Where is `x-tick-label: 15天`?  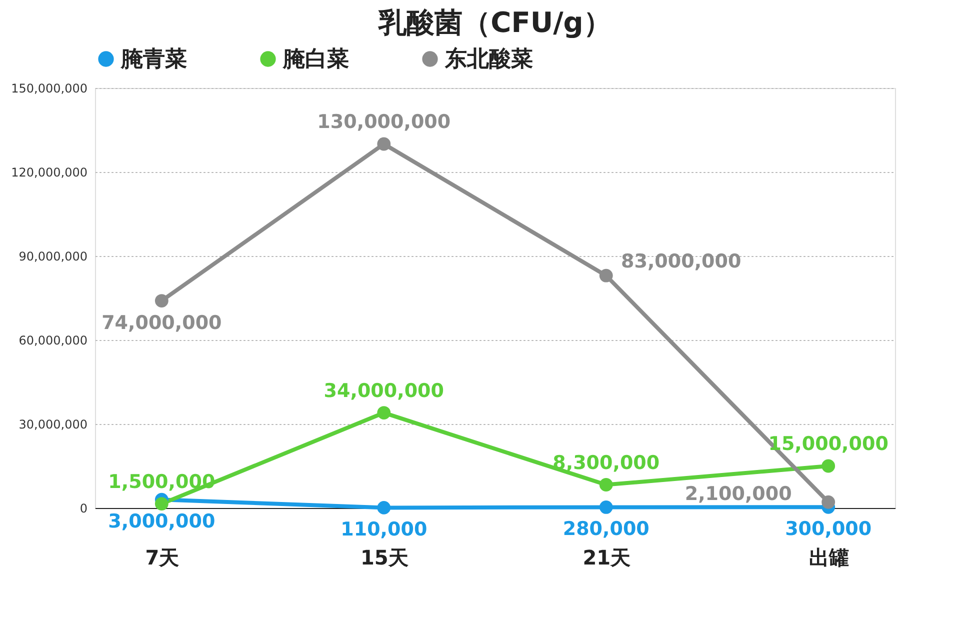
x-tick-label: 15天 is located at coordinates (384, 558).